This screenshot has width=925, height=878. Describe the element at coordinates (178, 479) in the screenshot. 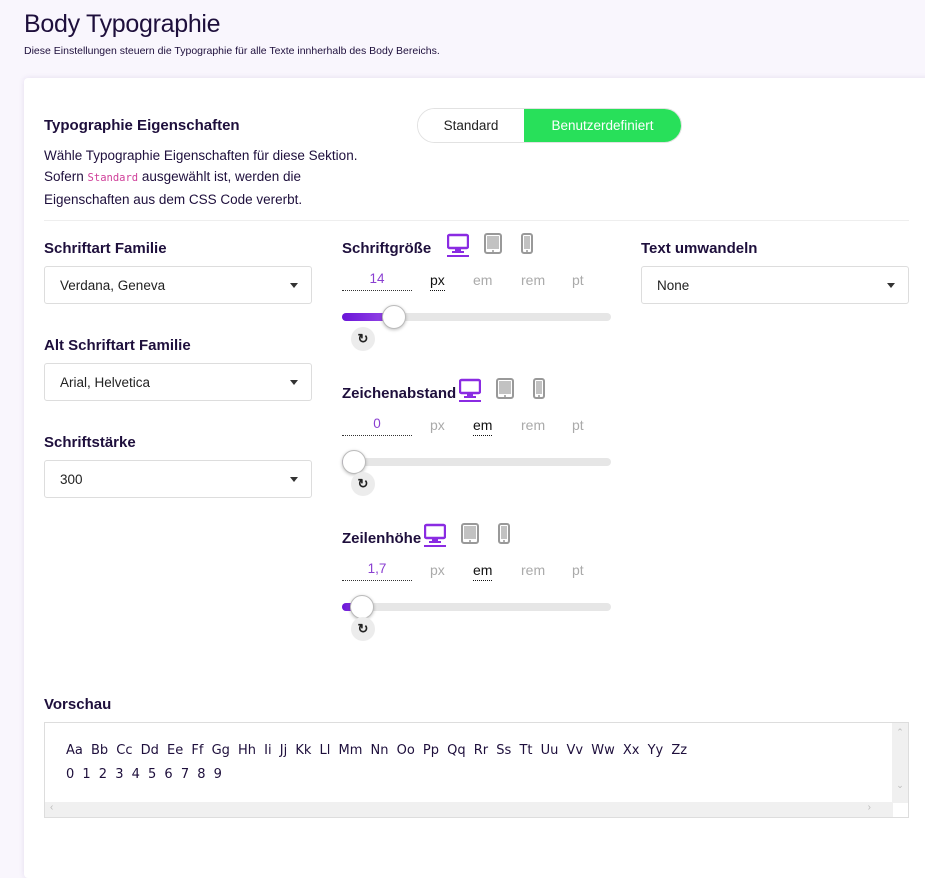

I see `select-dropdown: 300` at that location.